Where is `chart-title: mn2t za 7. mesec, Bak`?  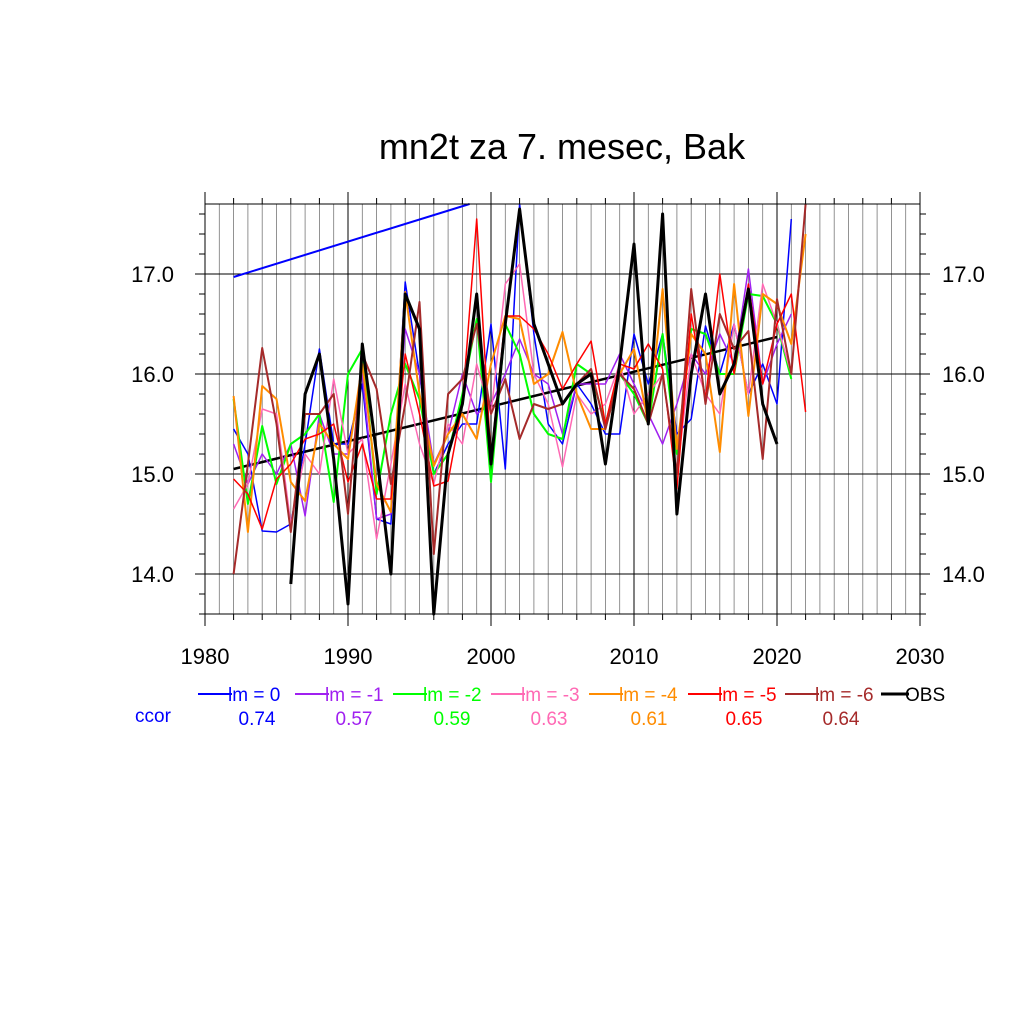
chart-title: mn2t za 7. mesec, Bak is located at coordinates (562, 146).